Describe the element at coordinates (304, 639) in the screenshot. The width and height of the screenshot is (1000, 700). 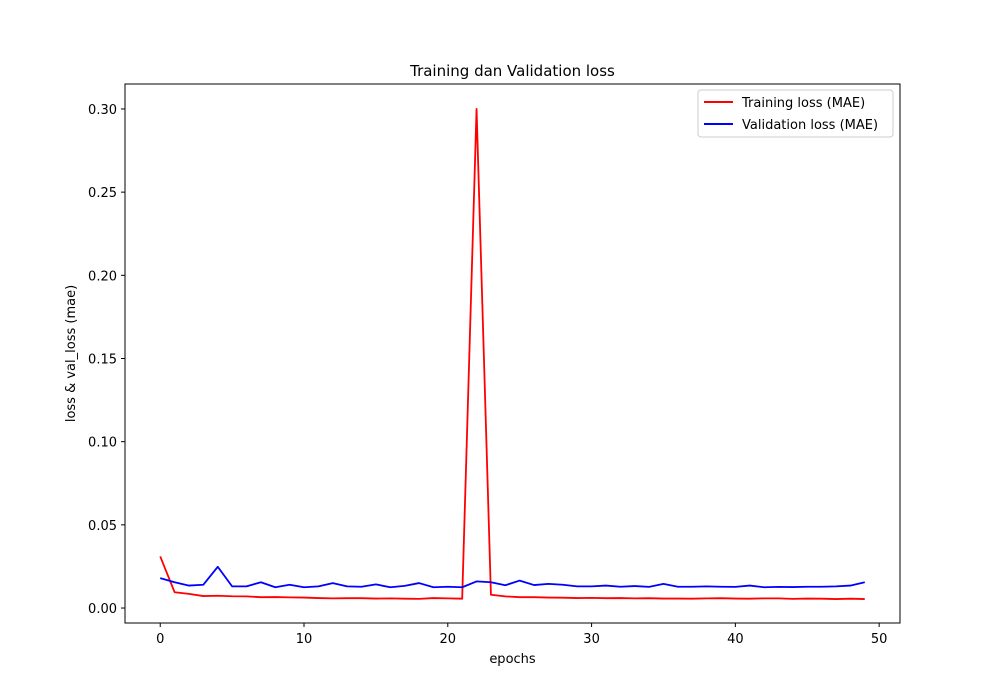
I see `x-tick-label: 10` at that location.